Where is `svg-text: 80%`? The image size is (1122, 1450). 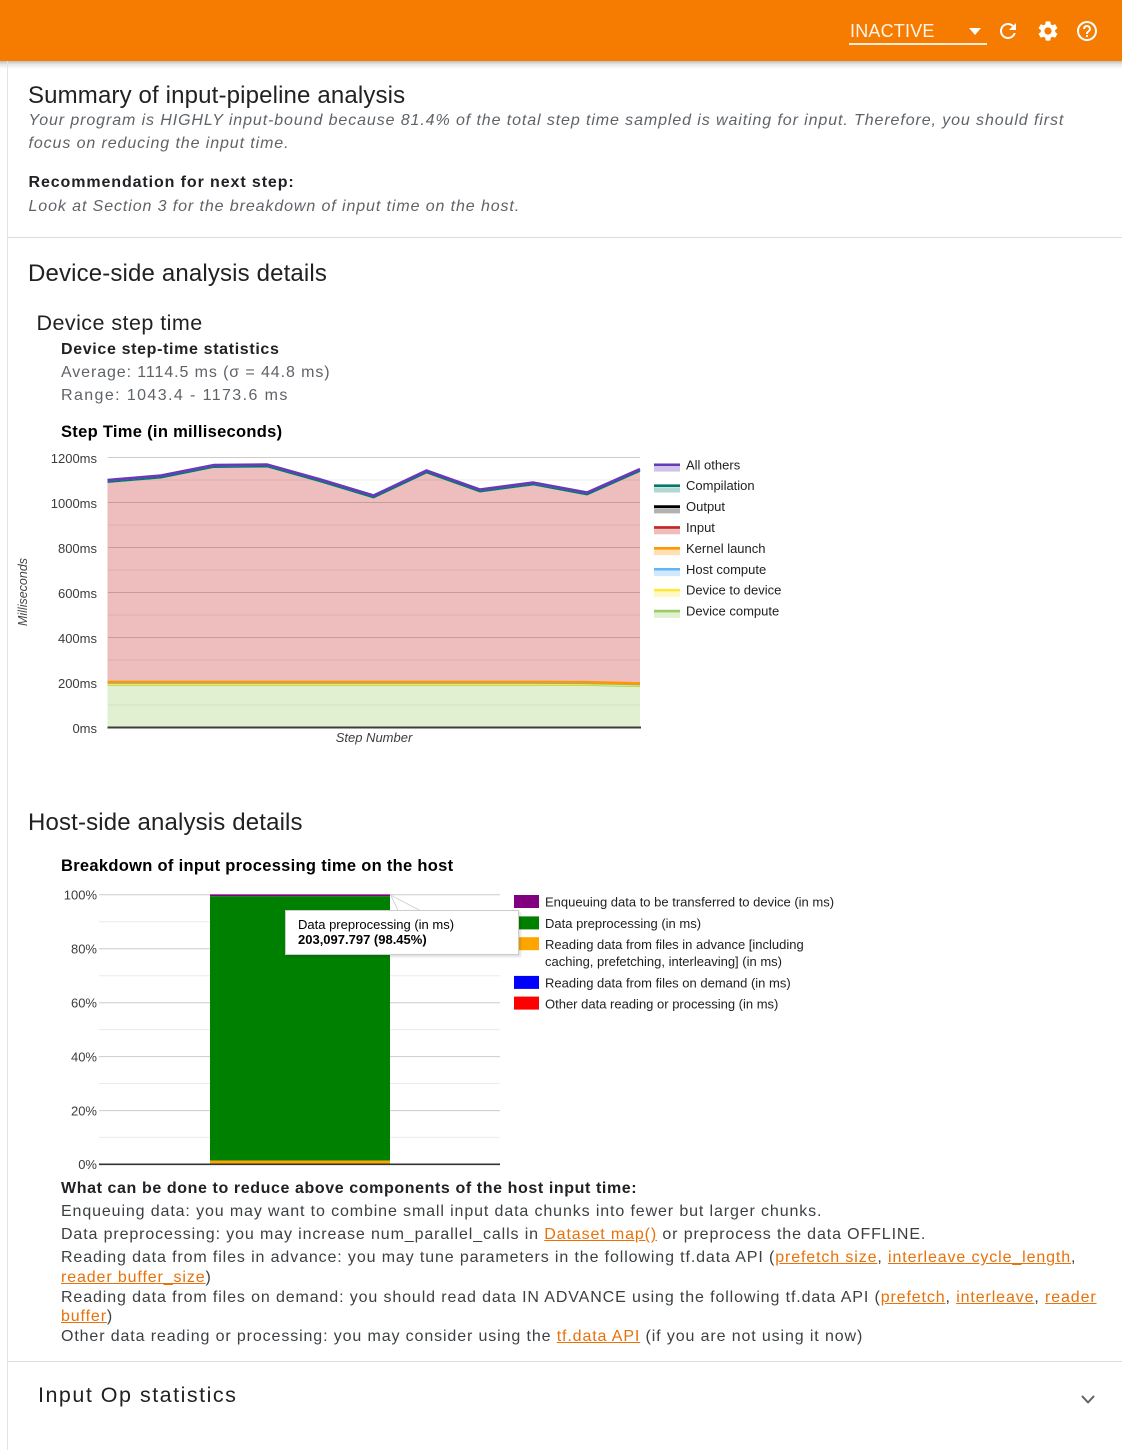 svg-text: 80% is located at coordinates (84, 949).